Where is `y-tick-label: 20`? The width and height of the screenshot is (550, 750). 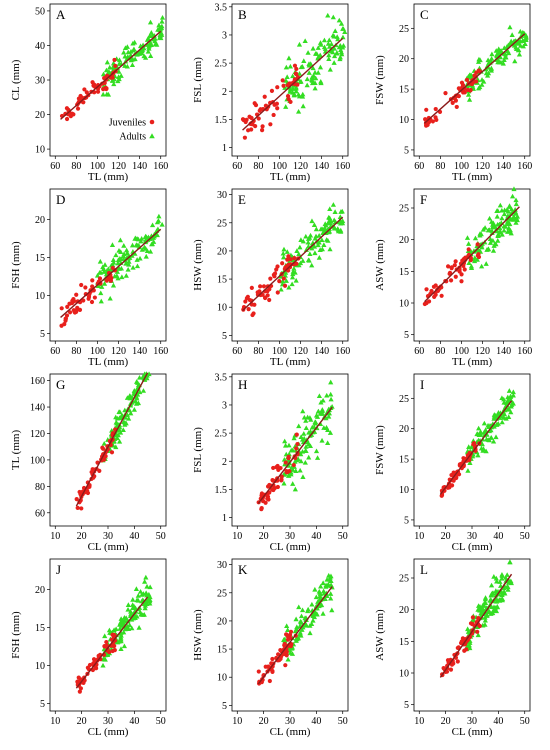
y-tick-label: 20 is located at coordinates (404, 240).